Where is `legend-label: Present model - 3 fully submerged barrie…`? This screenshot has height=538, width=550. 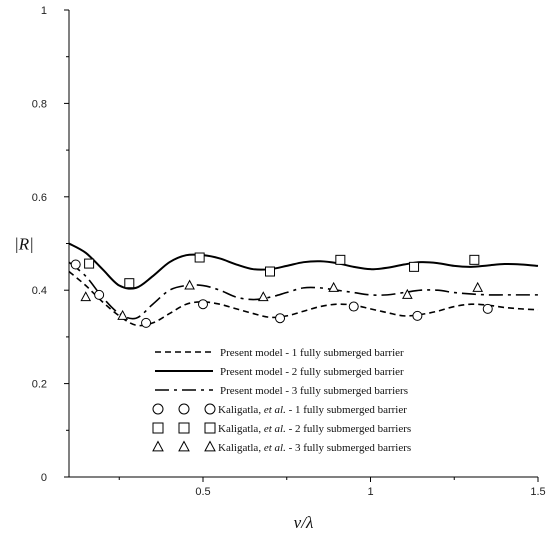
legend-label: Present model - 3 fully submerged barrie… is located at coordinates (314, 391).